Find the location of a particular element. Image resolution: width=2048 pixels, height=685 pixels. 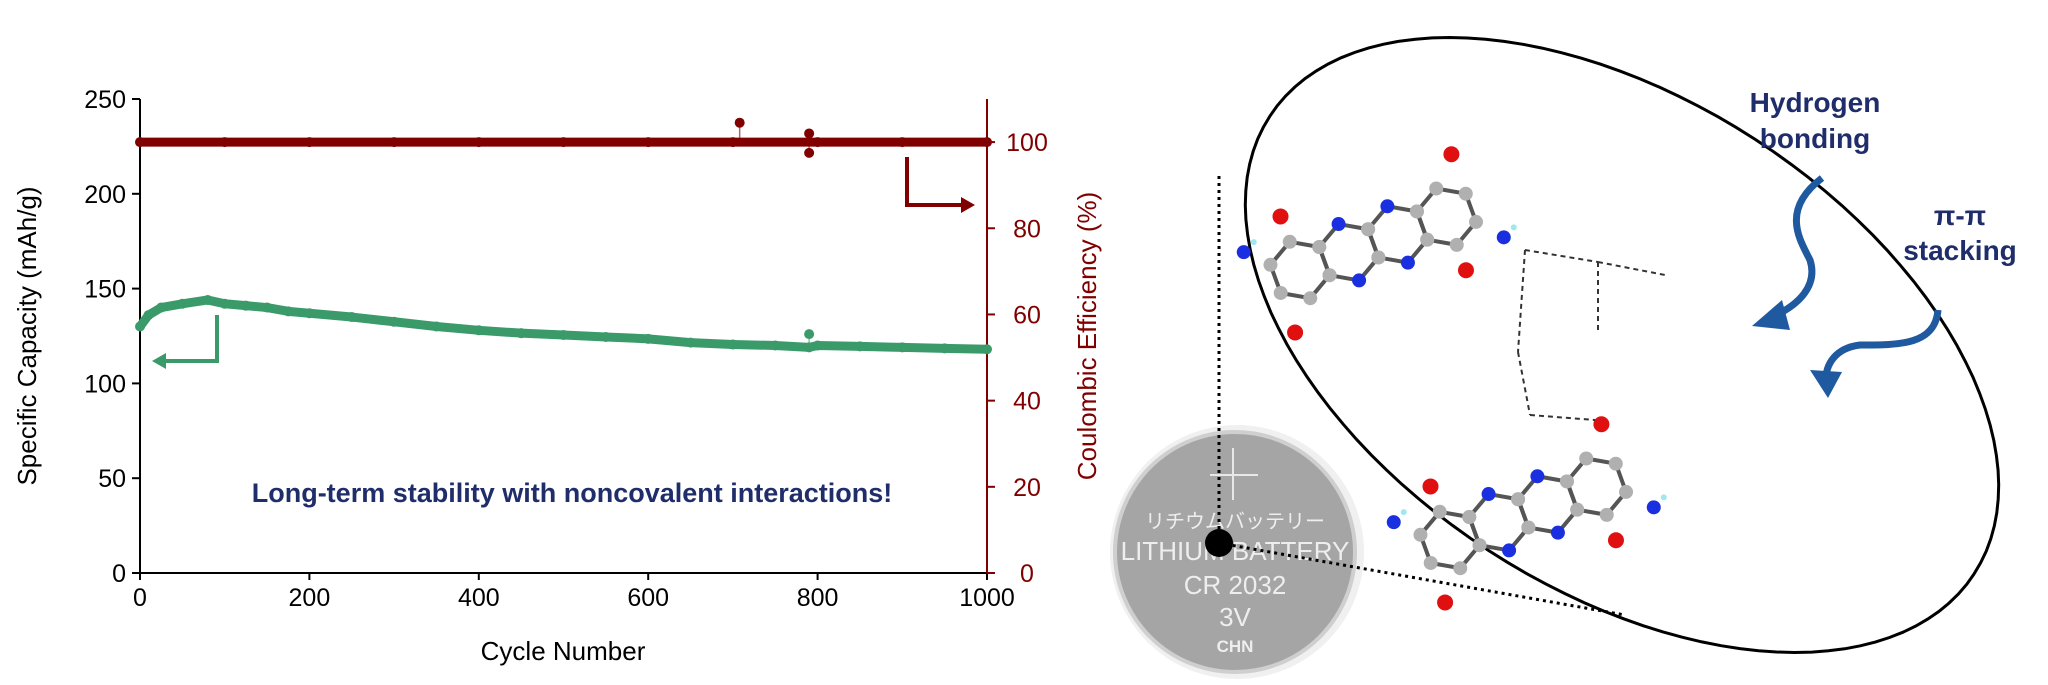

coin-text-voltage: 3V is located at coordinates (1235, 617).